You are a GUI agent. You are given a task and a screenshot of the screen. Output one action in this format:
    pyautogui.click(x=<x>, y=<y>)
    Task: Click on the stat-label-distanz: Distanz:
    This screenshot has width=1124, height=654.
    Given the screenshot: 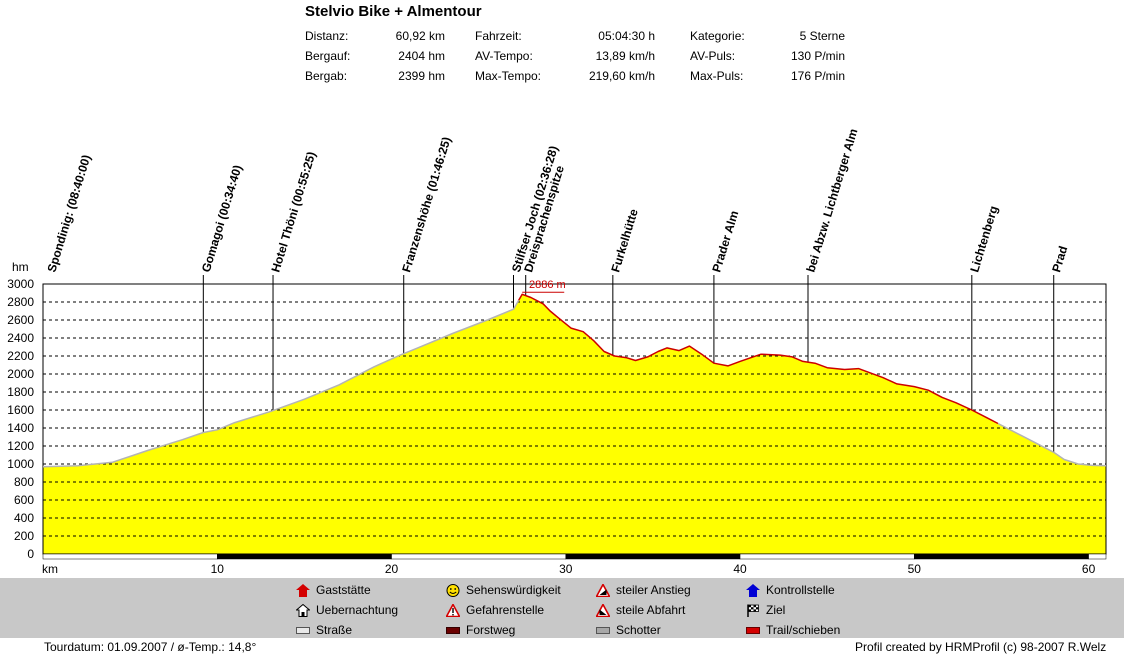 What is the action you would take?
    pyautogui.click(x=327, y=36)
    